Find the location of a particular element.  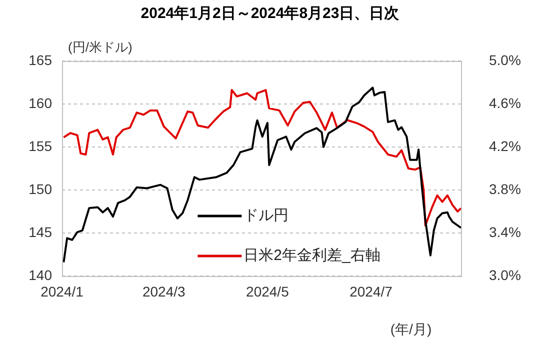

y-tick-label: 140 is located at coordinates (40, 274).